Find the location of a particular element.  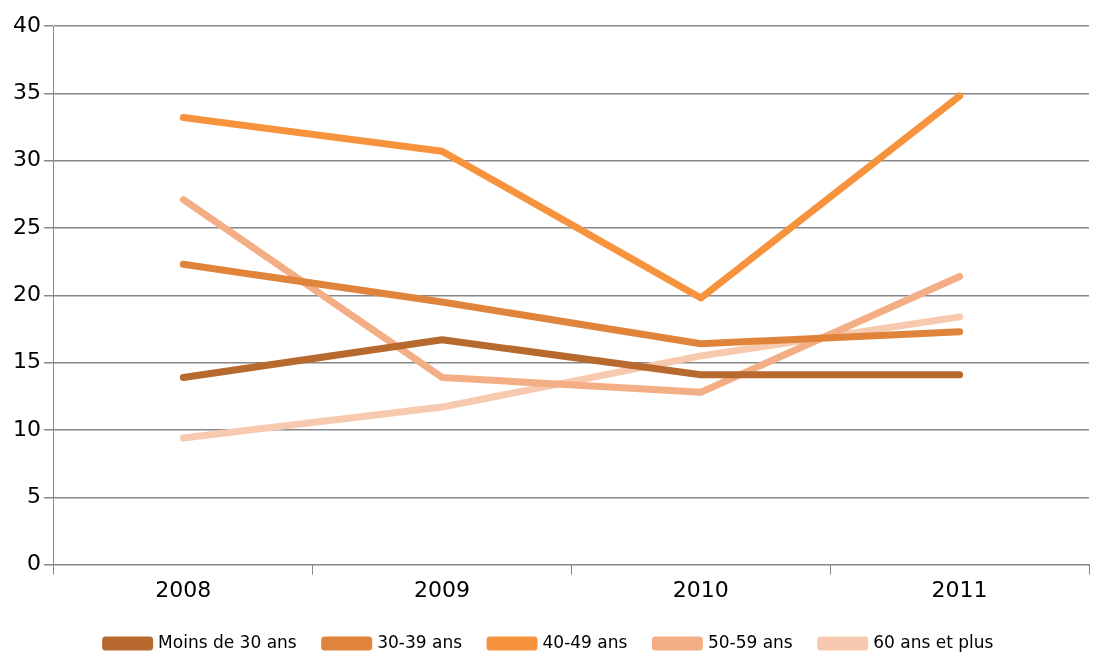

x-tick-label: 2011 is located at coordinates (959, 589).